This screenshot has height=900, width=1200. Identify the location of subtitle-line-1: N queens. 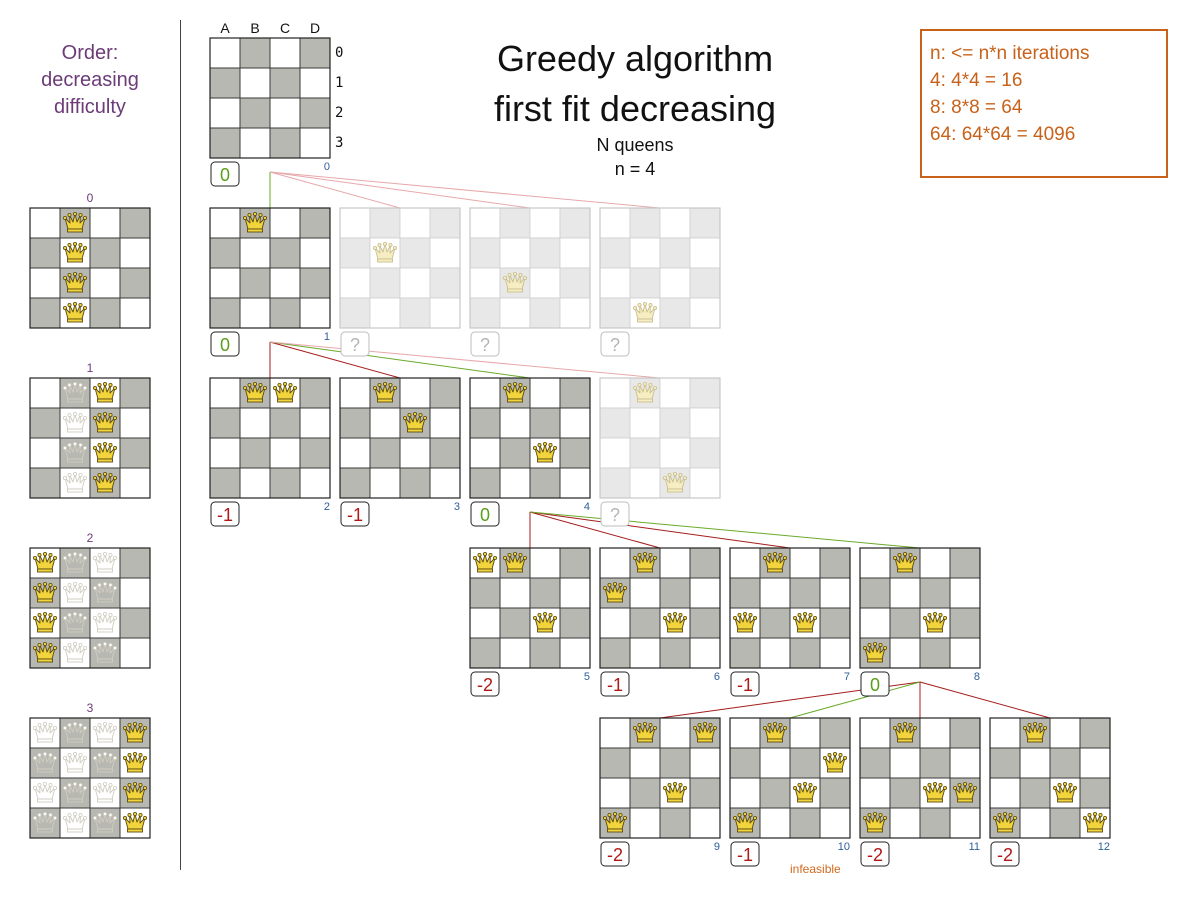
(635, 145).